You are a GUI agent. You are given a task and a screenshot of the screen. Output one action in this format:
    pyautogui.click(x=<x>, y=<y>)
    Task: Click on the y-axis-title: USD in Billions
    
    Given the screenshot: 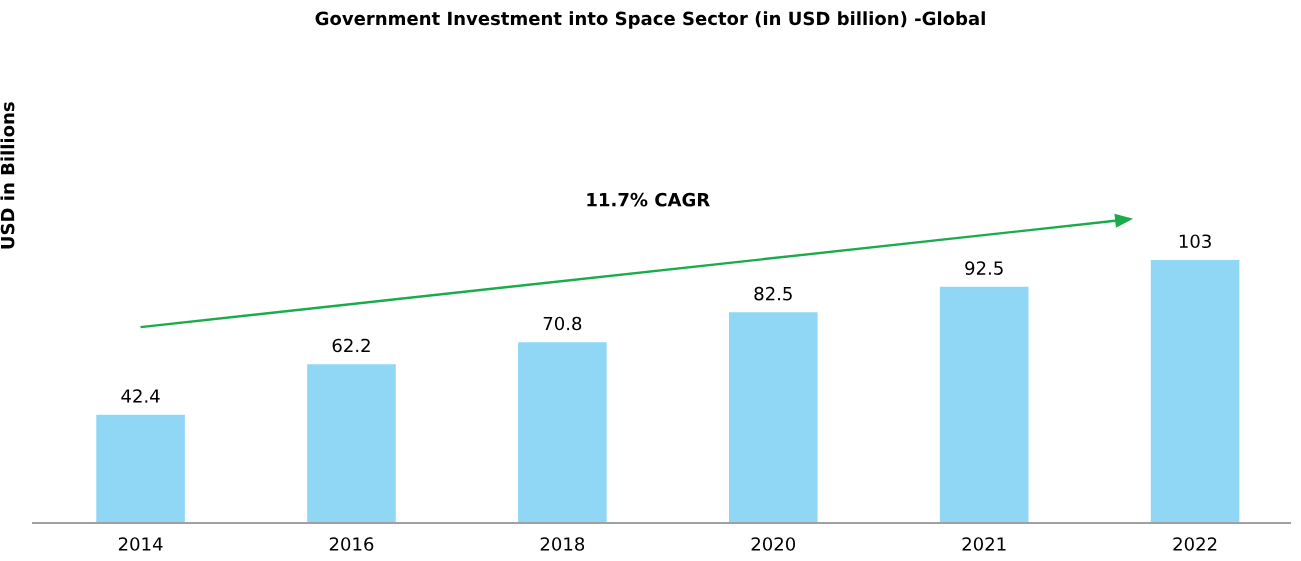 What is the action you would take?
    pyautogui.click(x=7, y=175)
    